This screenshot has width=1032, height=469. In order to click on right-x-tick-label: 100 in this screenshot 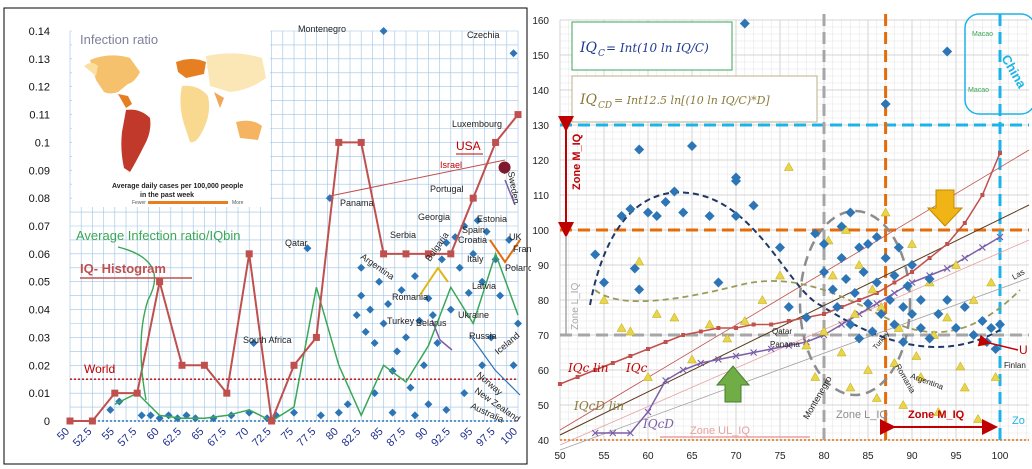, I will do `click(1000, 456)`.